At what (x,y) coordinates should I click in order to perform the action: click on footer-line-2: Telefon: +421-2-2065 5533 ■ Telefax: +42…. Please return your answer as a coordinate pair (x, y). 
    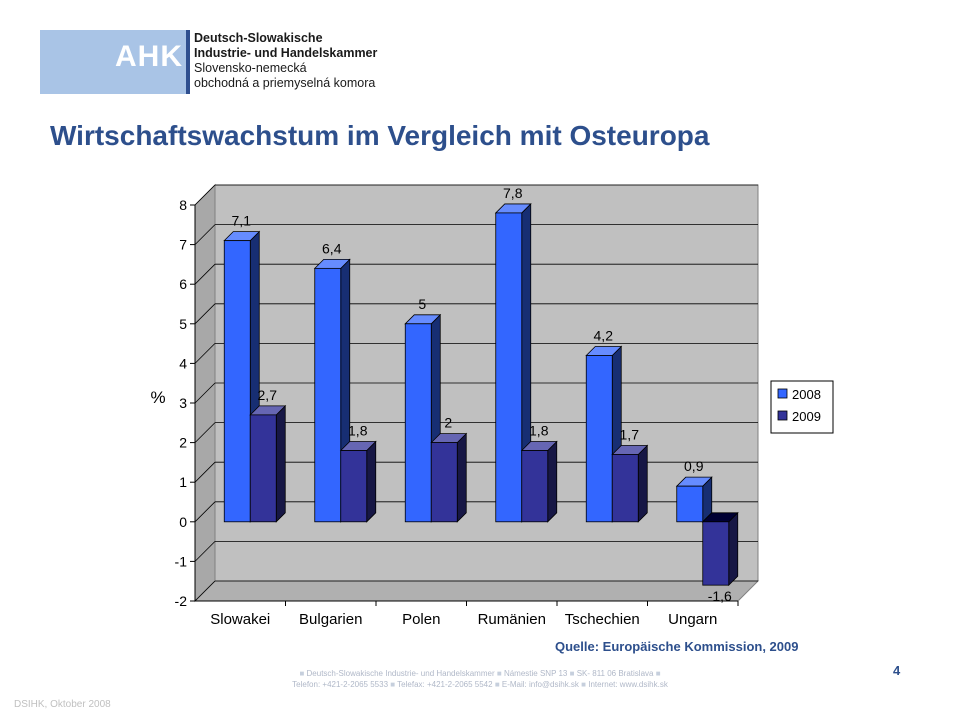
    Looking at the image, I should click on (480, 684).